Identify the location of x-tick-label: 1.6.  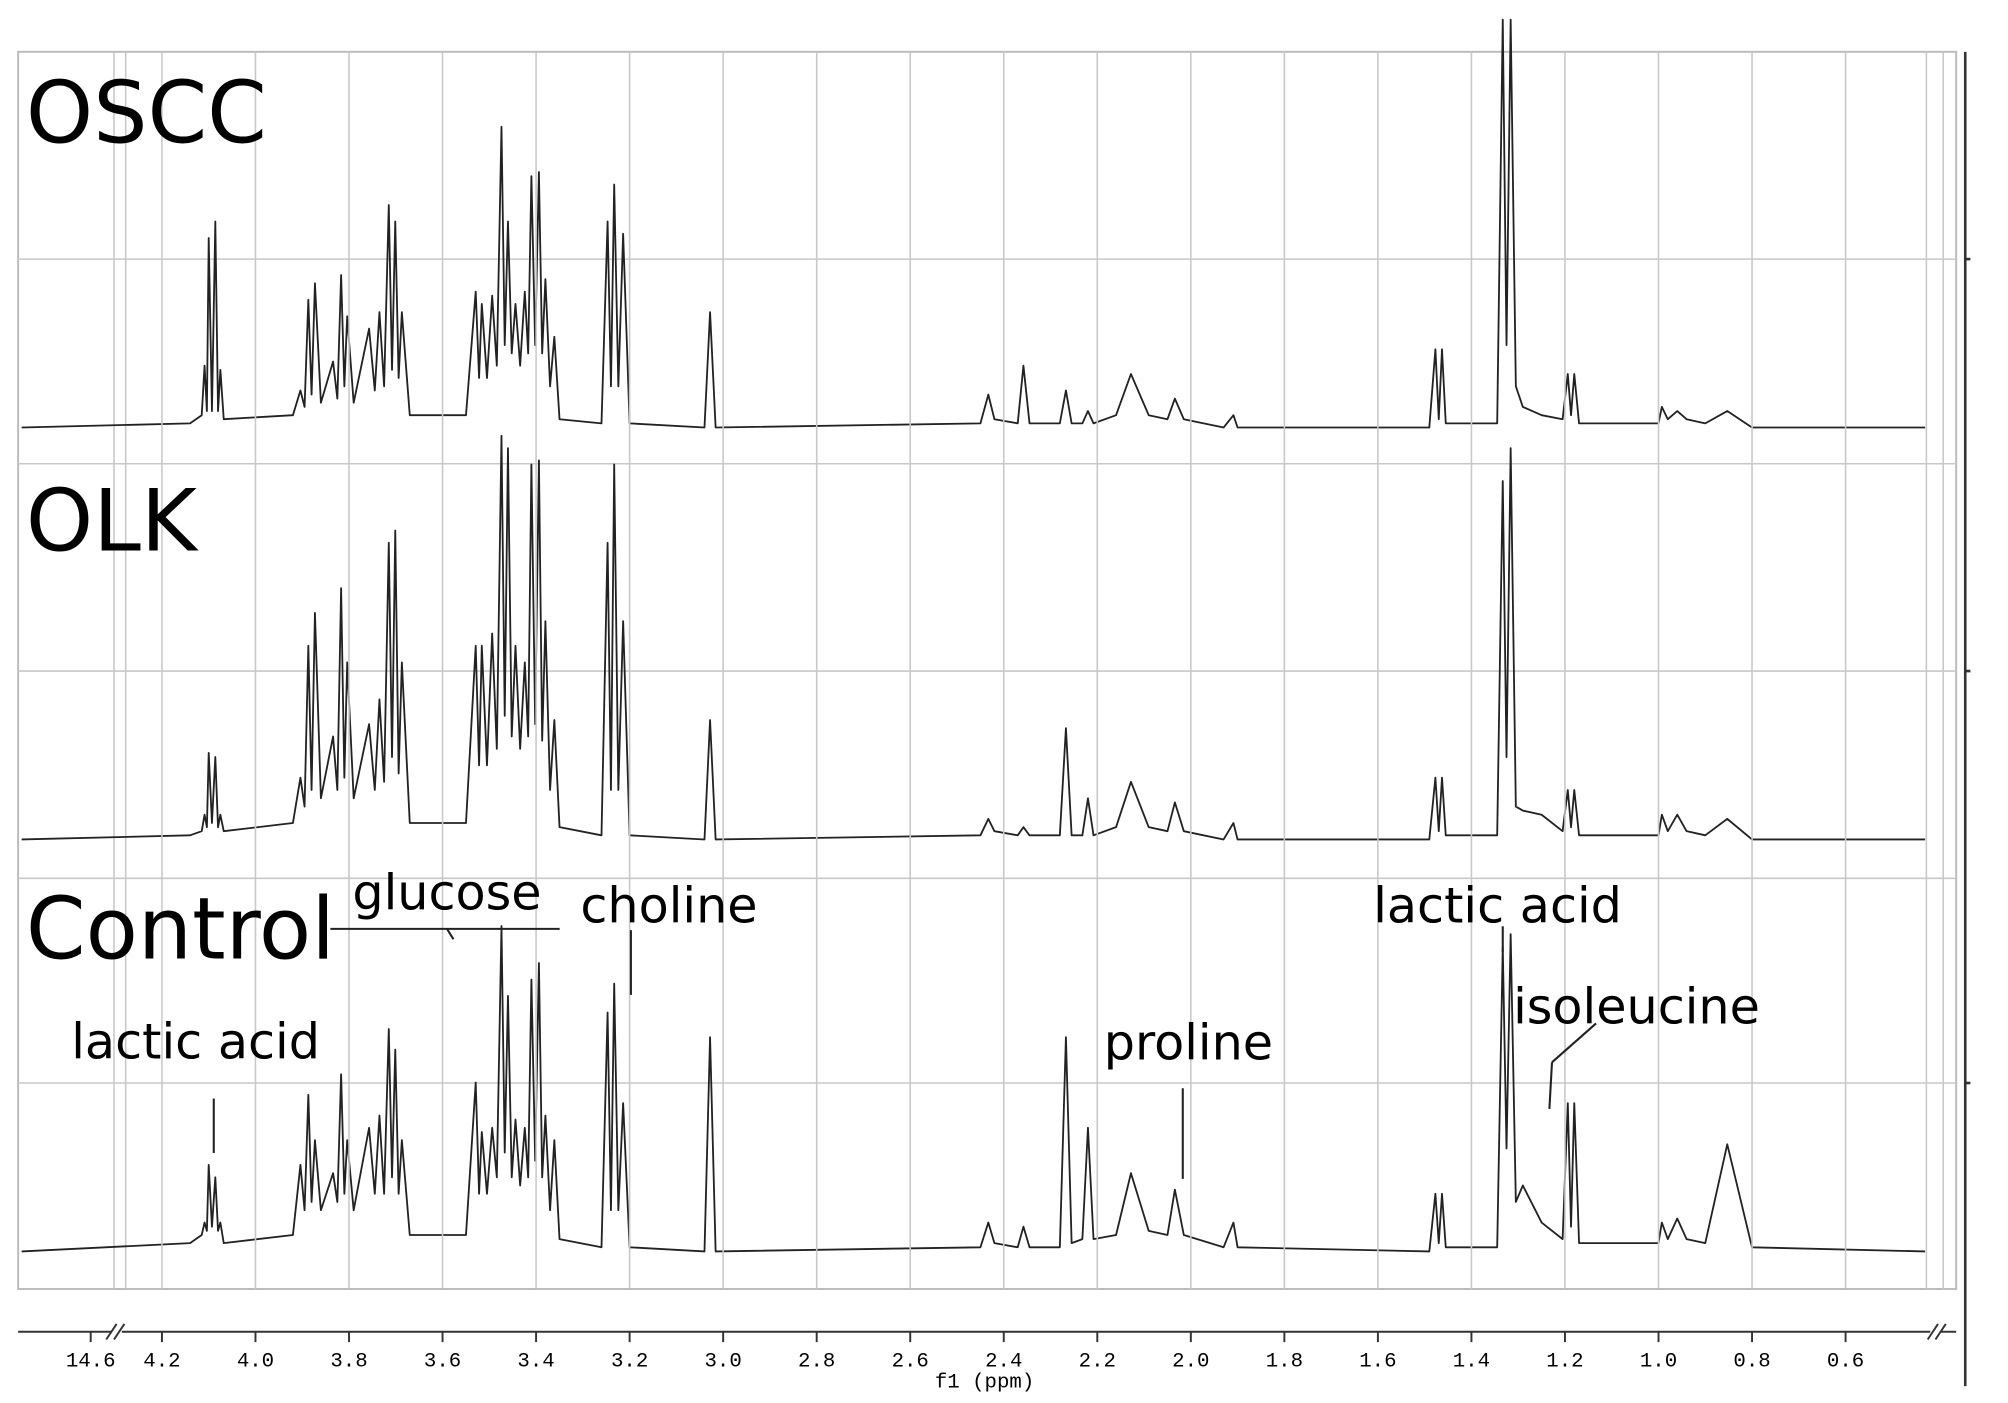
(1377, 1362).